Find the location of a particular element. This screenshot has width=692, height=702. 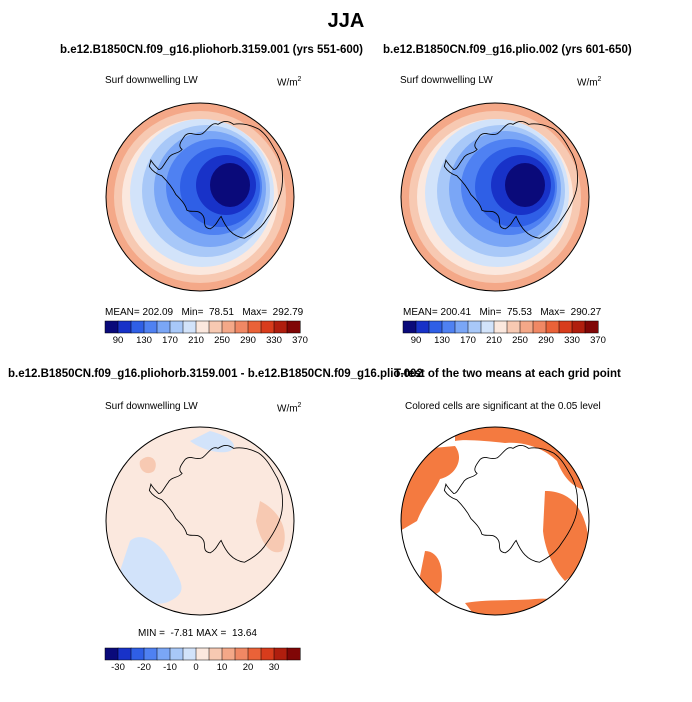

figure-title: JJA is located at coordinates (346, 21).